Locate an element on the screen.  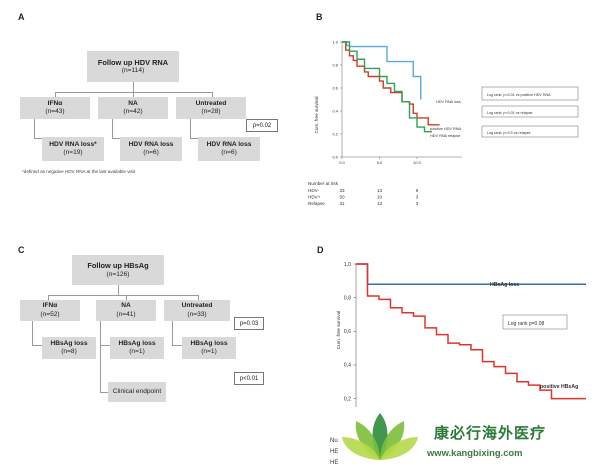
risk-value: 3 is located at coordinates (417, 203).